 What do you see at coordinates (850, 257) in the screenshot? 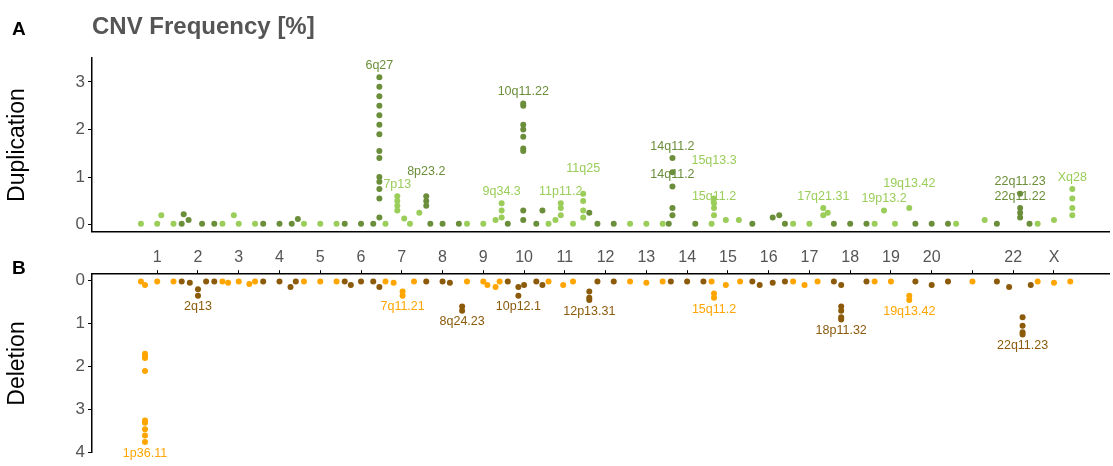
I see `x-tick-label: 18` at bounding box center [850, 257].